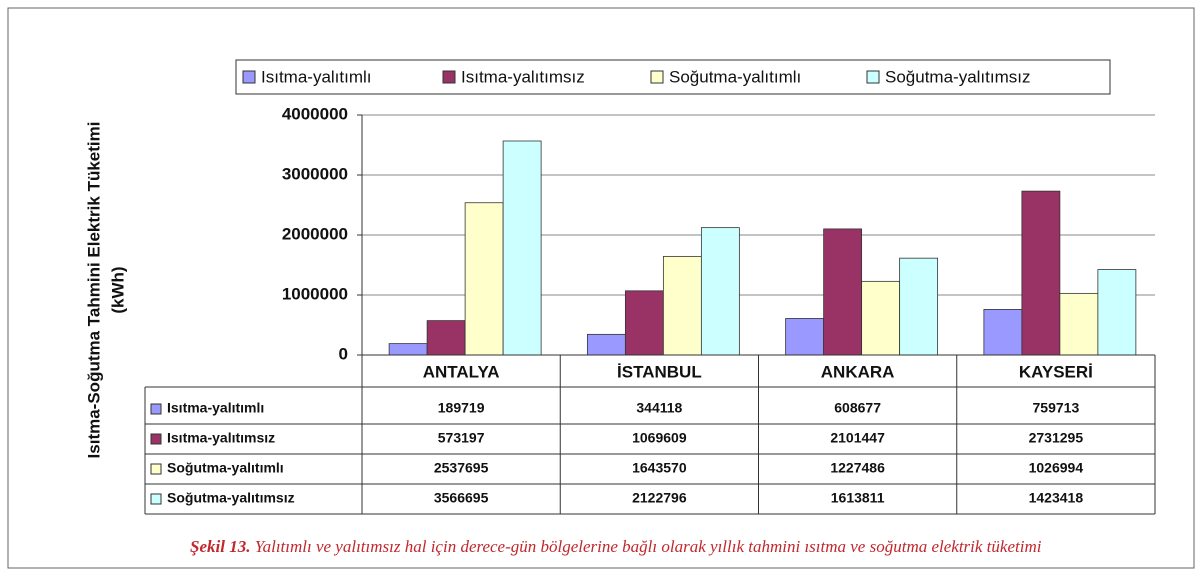 The width and height of the screenshot is (1203, 578). I want to click on table-cell: 1227486, so click(857, 468).